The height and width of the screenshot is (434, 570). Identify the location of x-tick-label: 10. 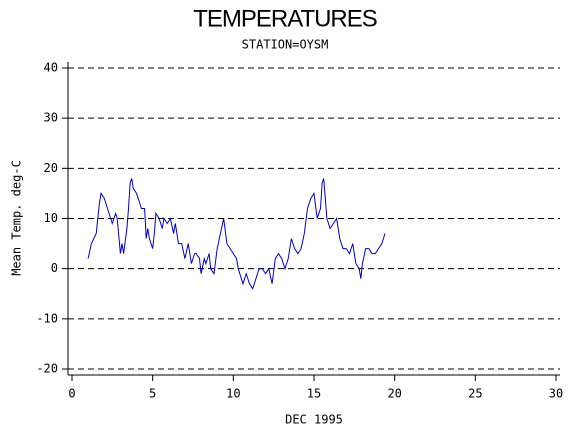
(233, 394).